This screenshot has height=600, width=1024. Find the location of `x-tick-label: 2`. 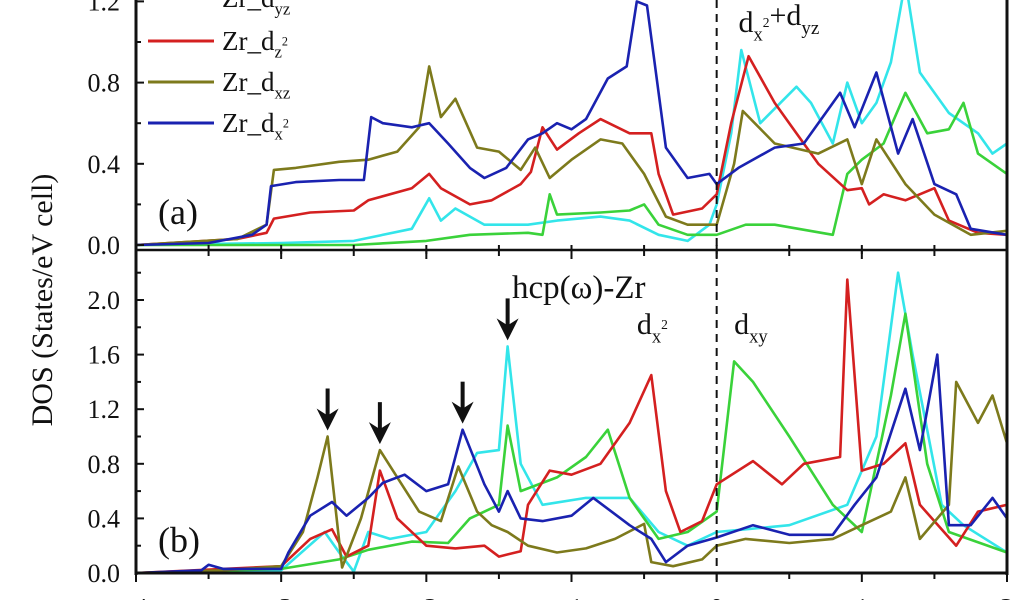

x-tick-label: 2 is located at coordinates (1007, 597).